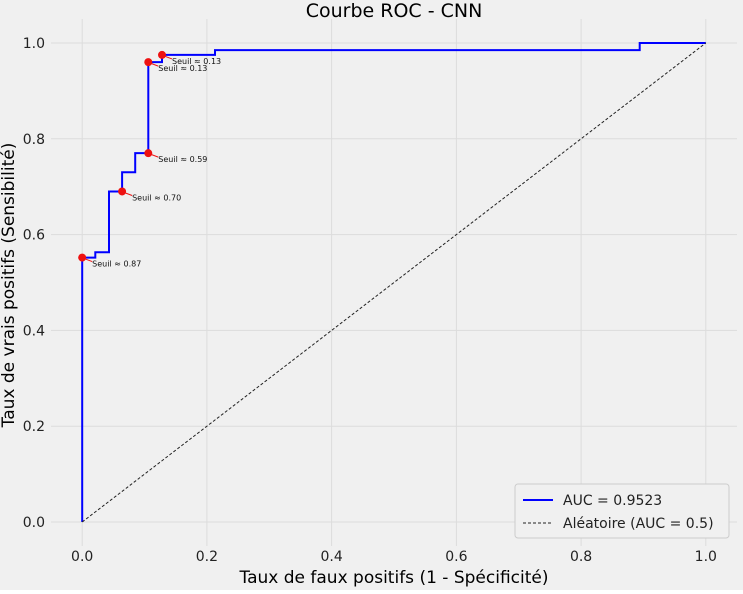 Image resolution: width=743 pixels, height=594 pixels. What do you see at coordinates (638, 524) in the screenshot?
I see `legend-label-random: Aléatoire (AUC = 0.5)` at bounding box center [638, 524].